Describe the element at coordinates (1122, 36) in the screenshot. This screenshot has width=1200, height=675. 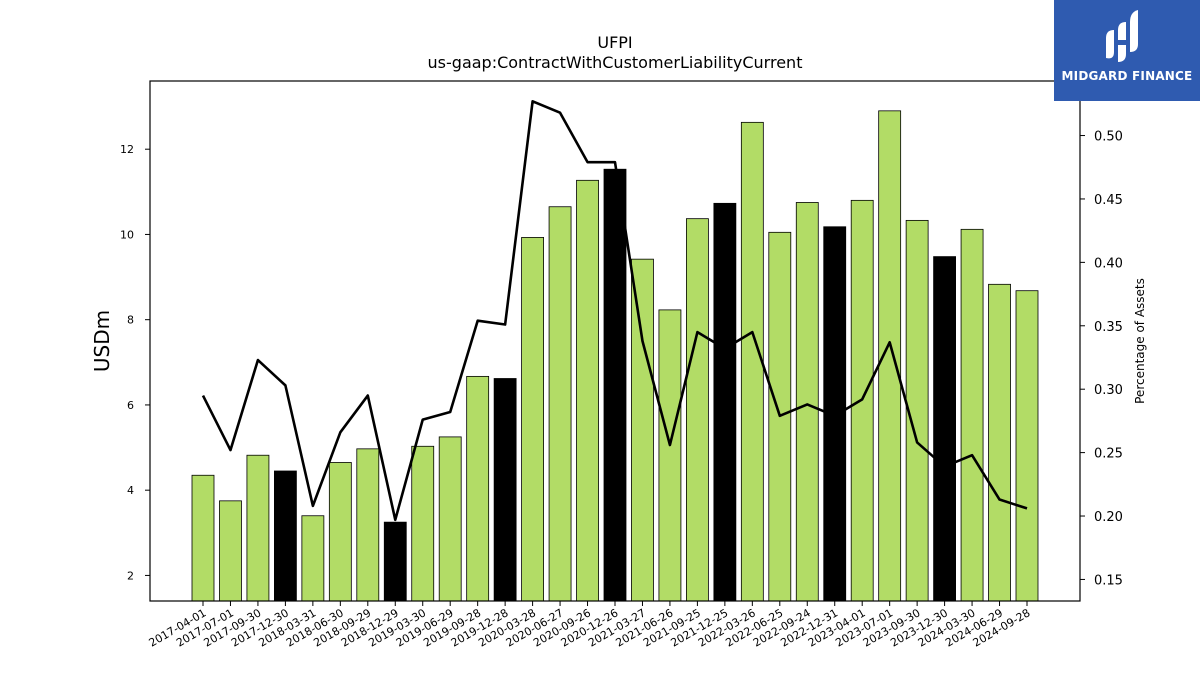
I see `logo-mark-icon` at that location.